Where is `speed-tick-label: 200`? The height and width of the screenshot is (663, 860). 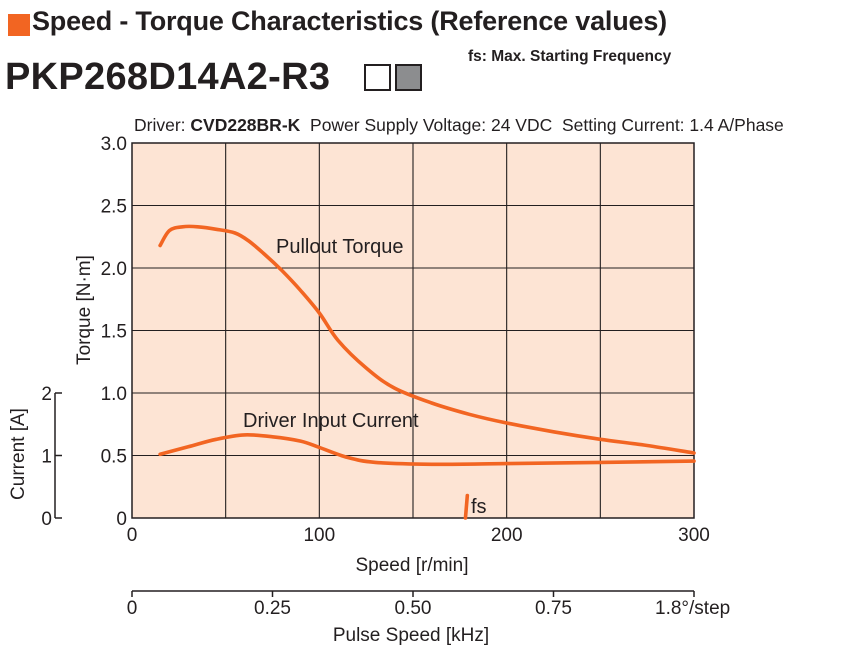 speed-tick-label: 200 is located at coordinates (507, 535).